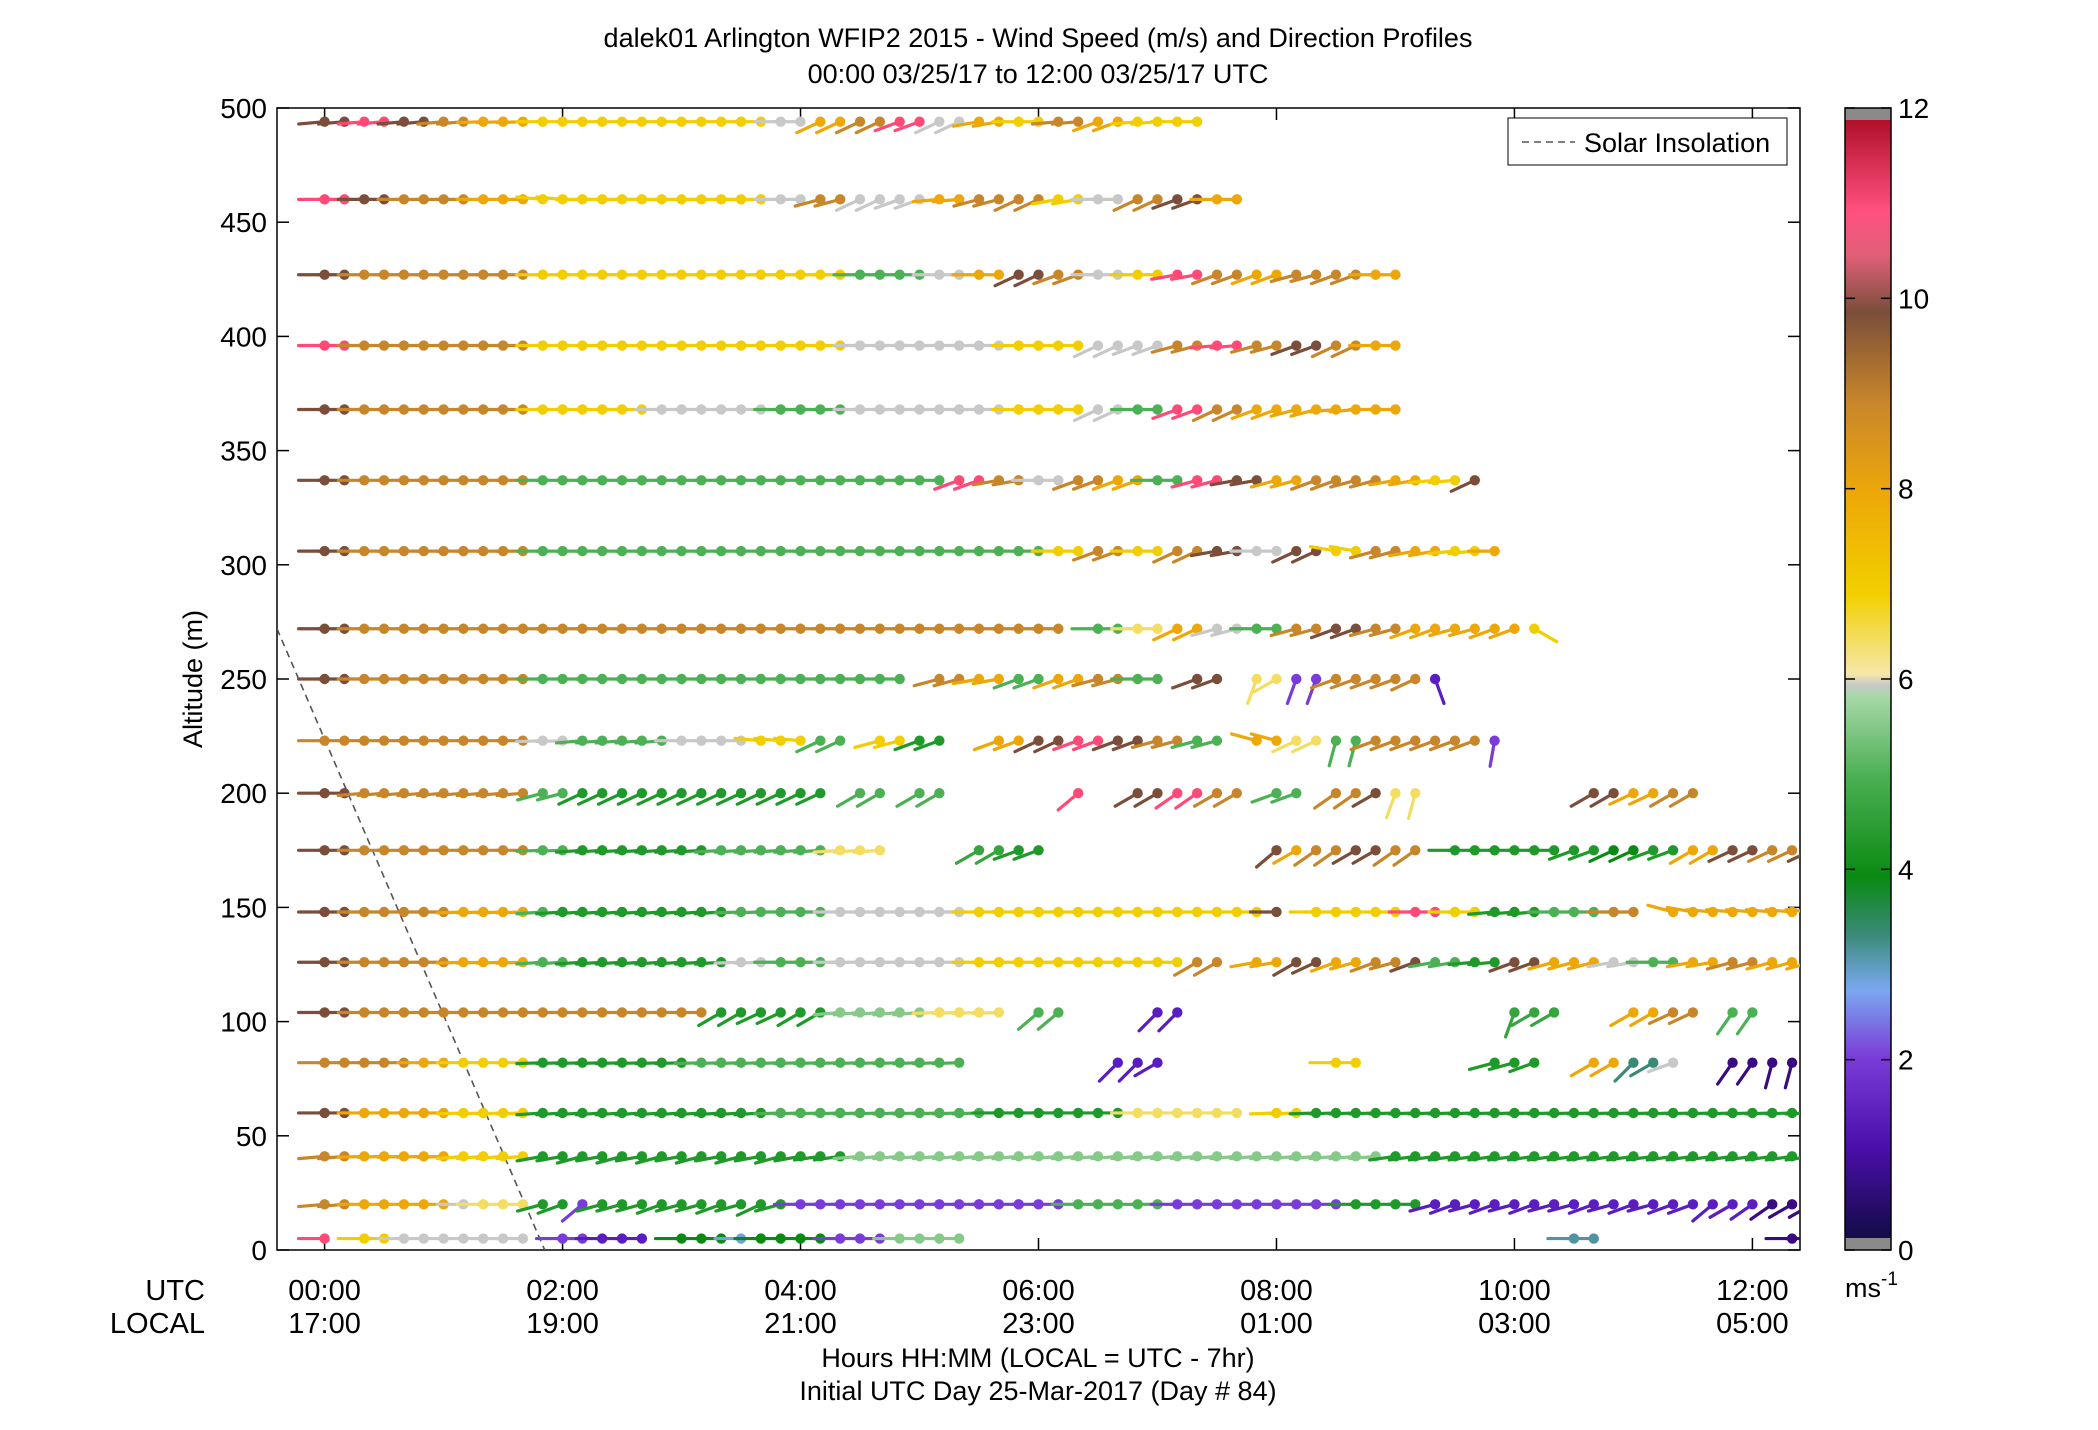  I want to click on x-tick-label-utc: 04:00, so click(800, 1291).